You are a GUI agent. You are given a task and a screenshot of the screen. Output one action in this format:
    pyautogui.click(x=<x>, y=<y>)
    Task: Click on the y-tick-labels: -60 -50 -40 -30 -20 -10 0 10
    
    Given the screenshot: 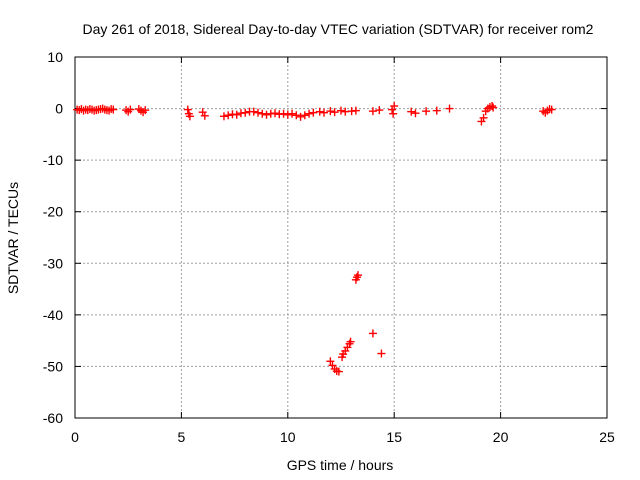 What is the action you would take?
    pyautogui.click(x=53, y=237)
    